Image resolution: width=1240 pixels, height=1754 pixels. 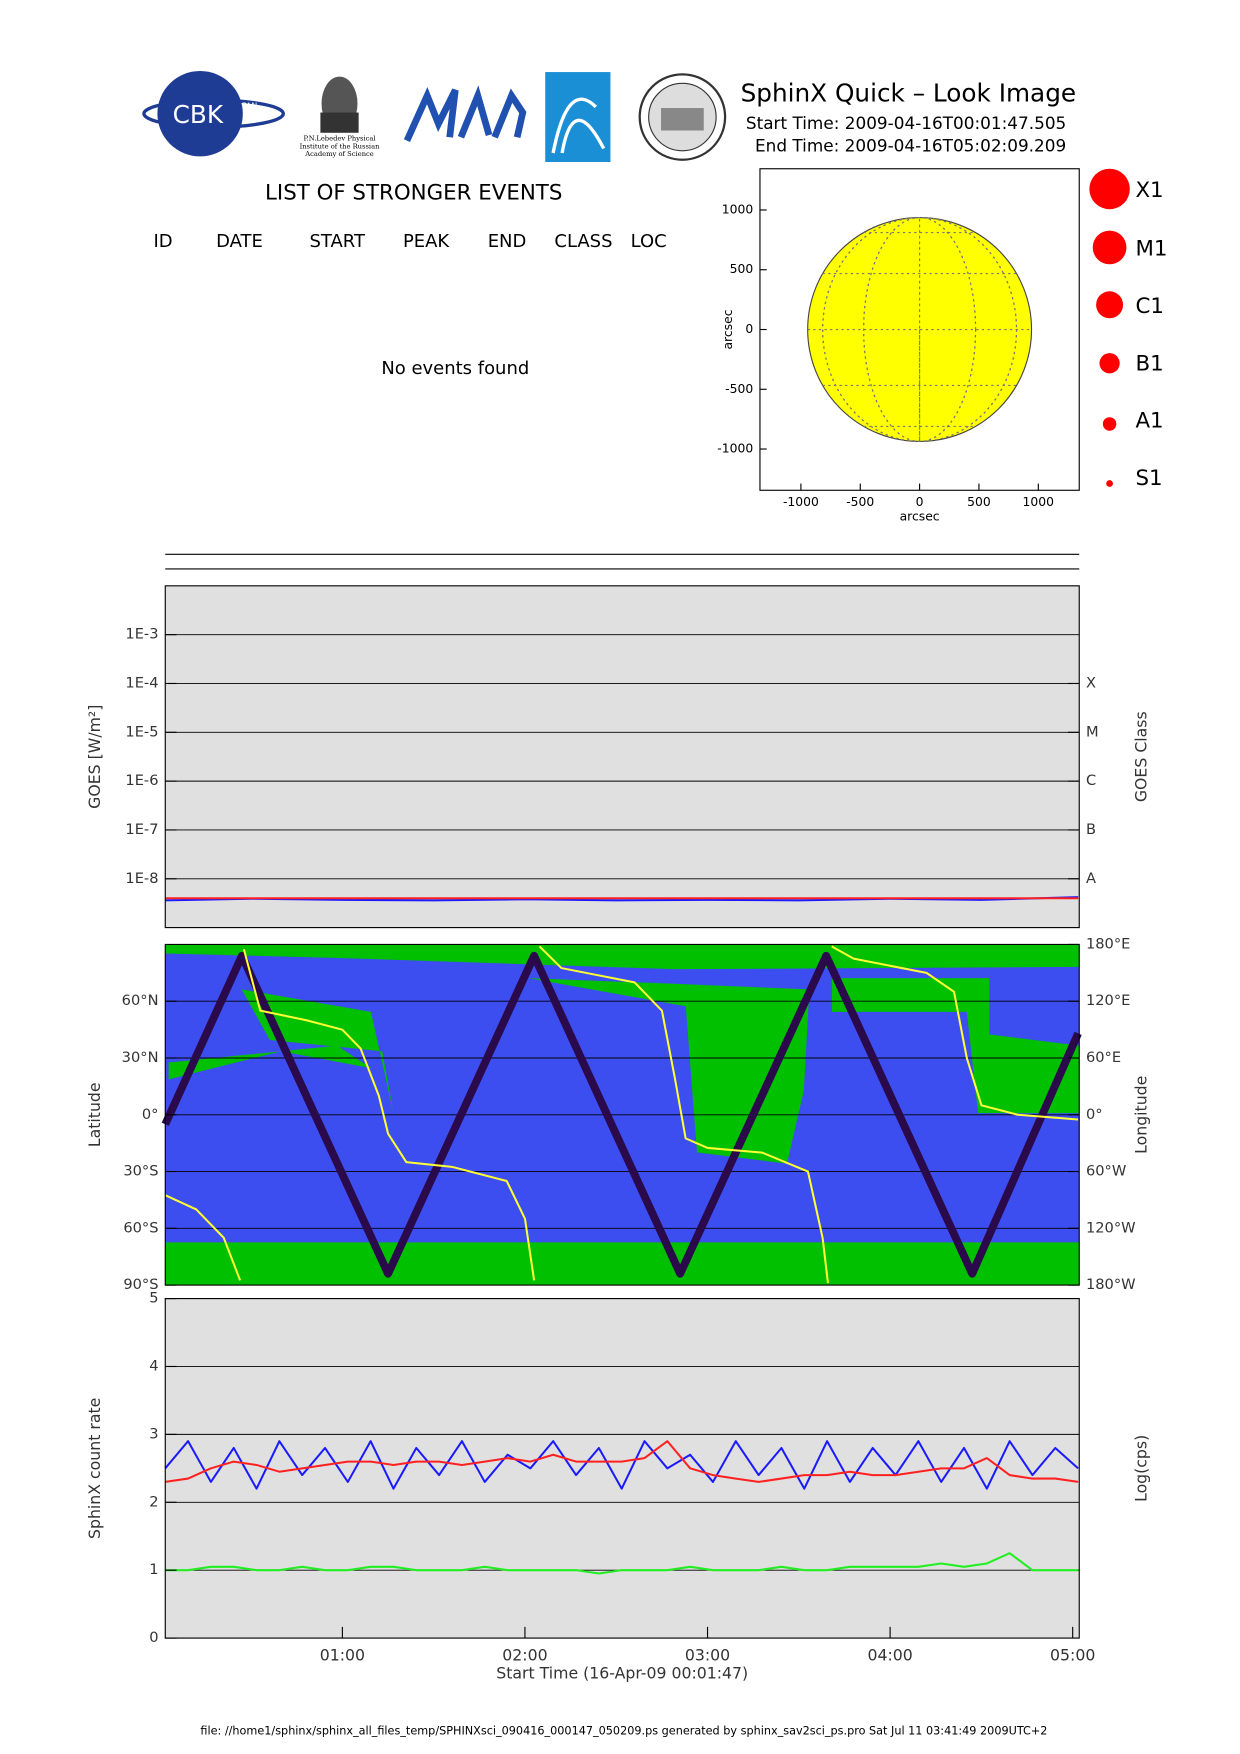 I want to click on x-tick-label: 1000, so click(x=1039, y=502).